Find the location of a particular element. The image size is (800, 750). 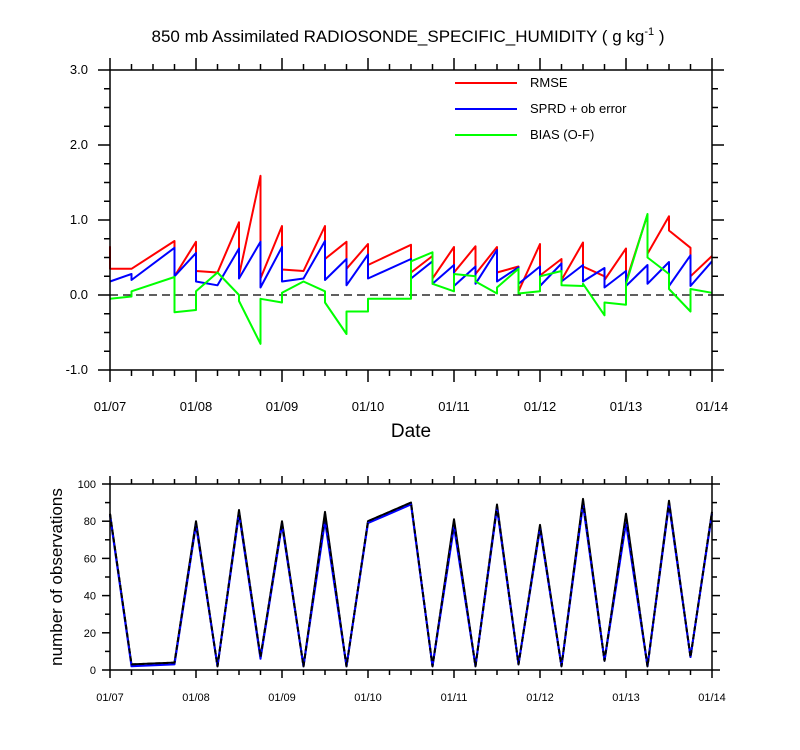

legend-label-sprd: SPRD + ob error is located at coordinates (578, 108).